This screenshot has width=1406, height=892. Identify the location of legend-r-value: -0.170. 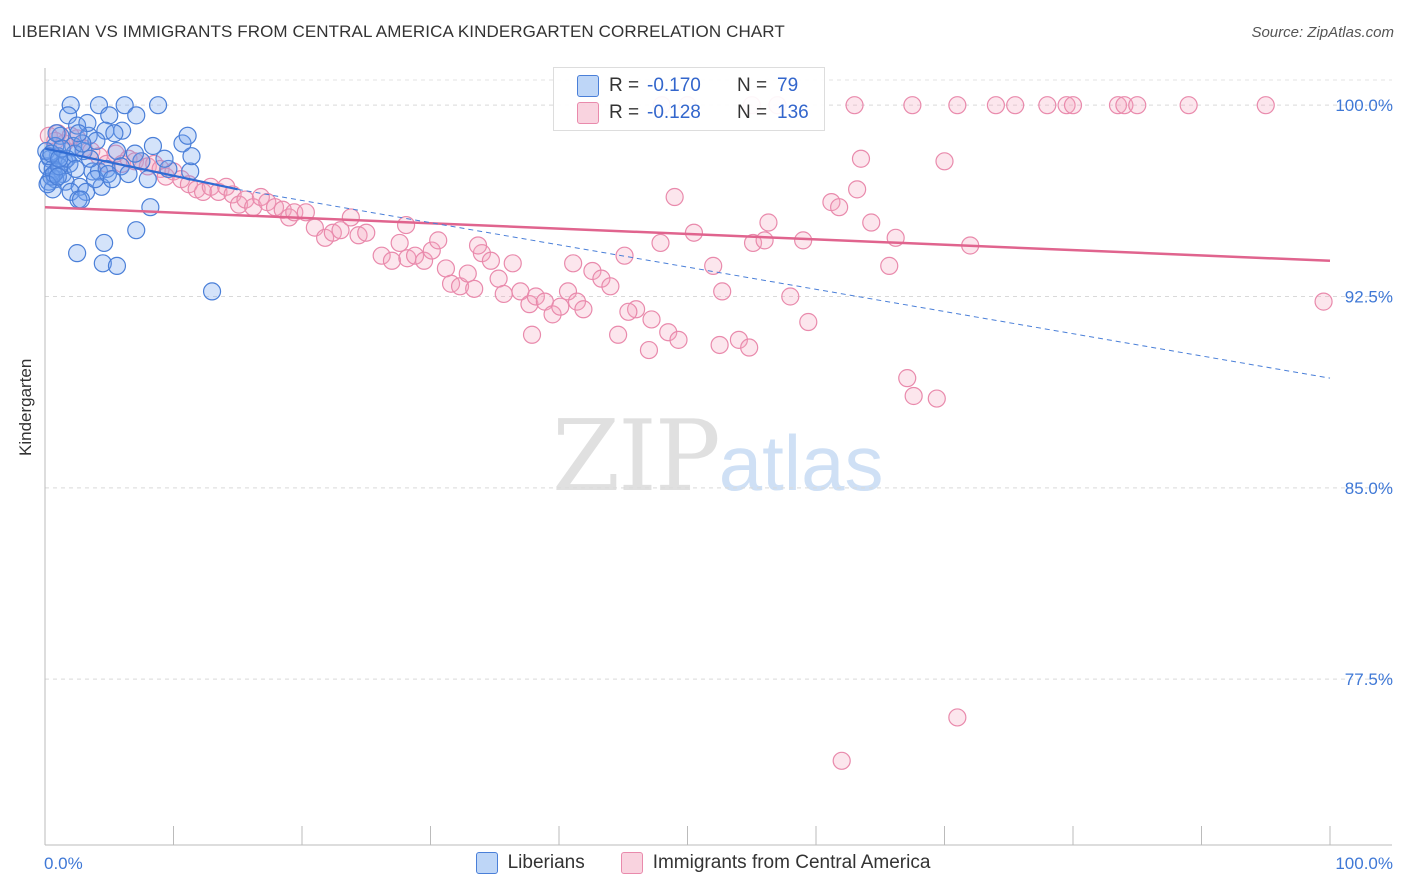
(674, 85).